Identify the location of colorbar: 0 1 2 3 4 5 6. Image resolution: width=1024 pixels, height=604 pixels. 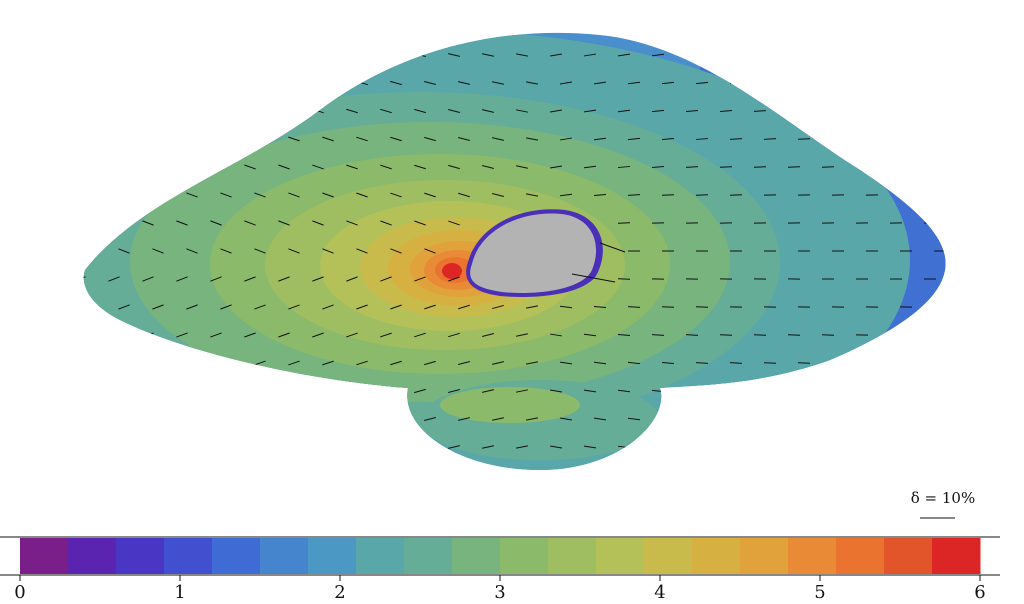
(500, 569).